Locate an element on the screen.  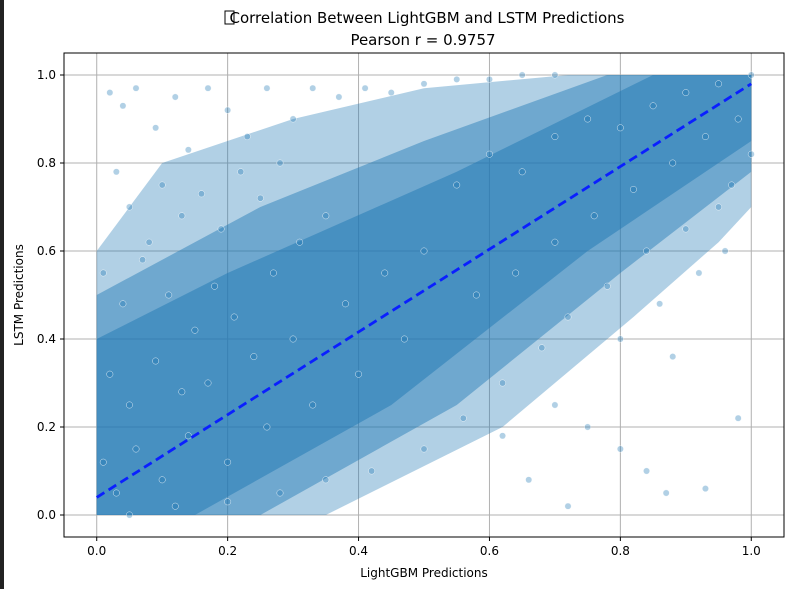
x-axis-label: LightGBM Predictions is located at coordinates (424, 573).